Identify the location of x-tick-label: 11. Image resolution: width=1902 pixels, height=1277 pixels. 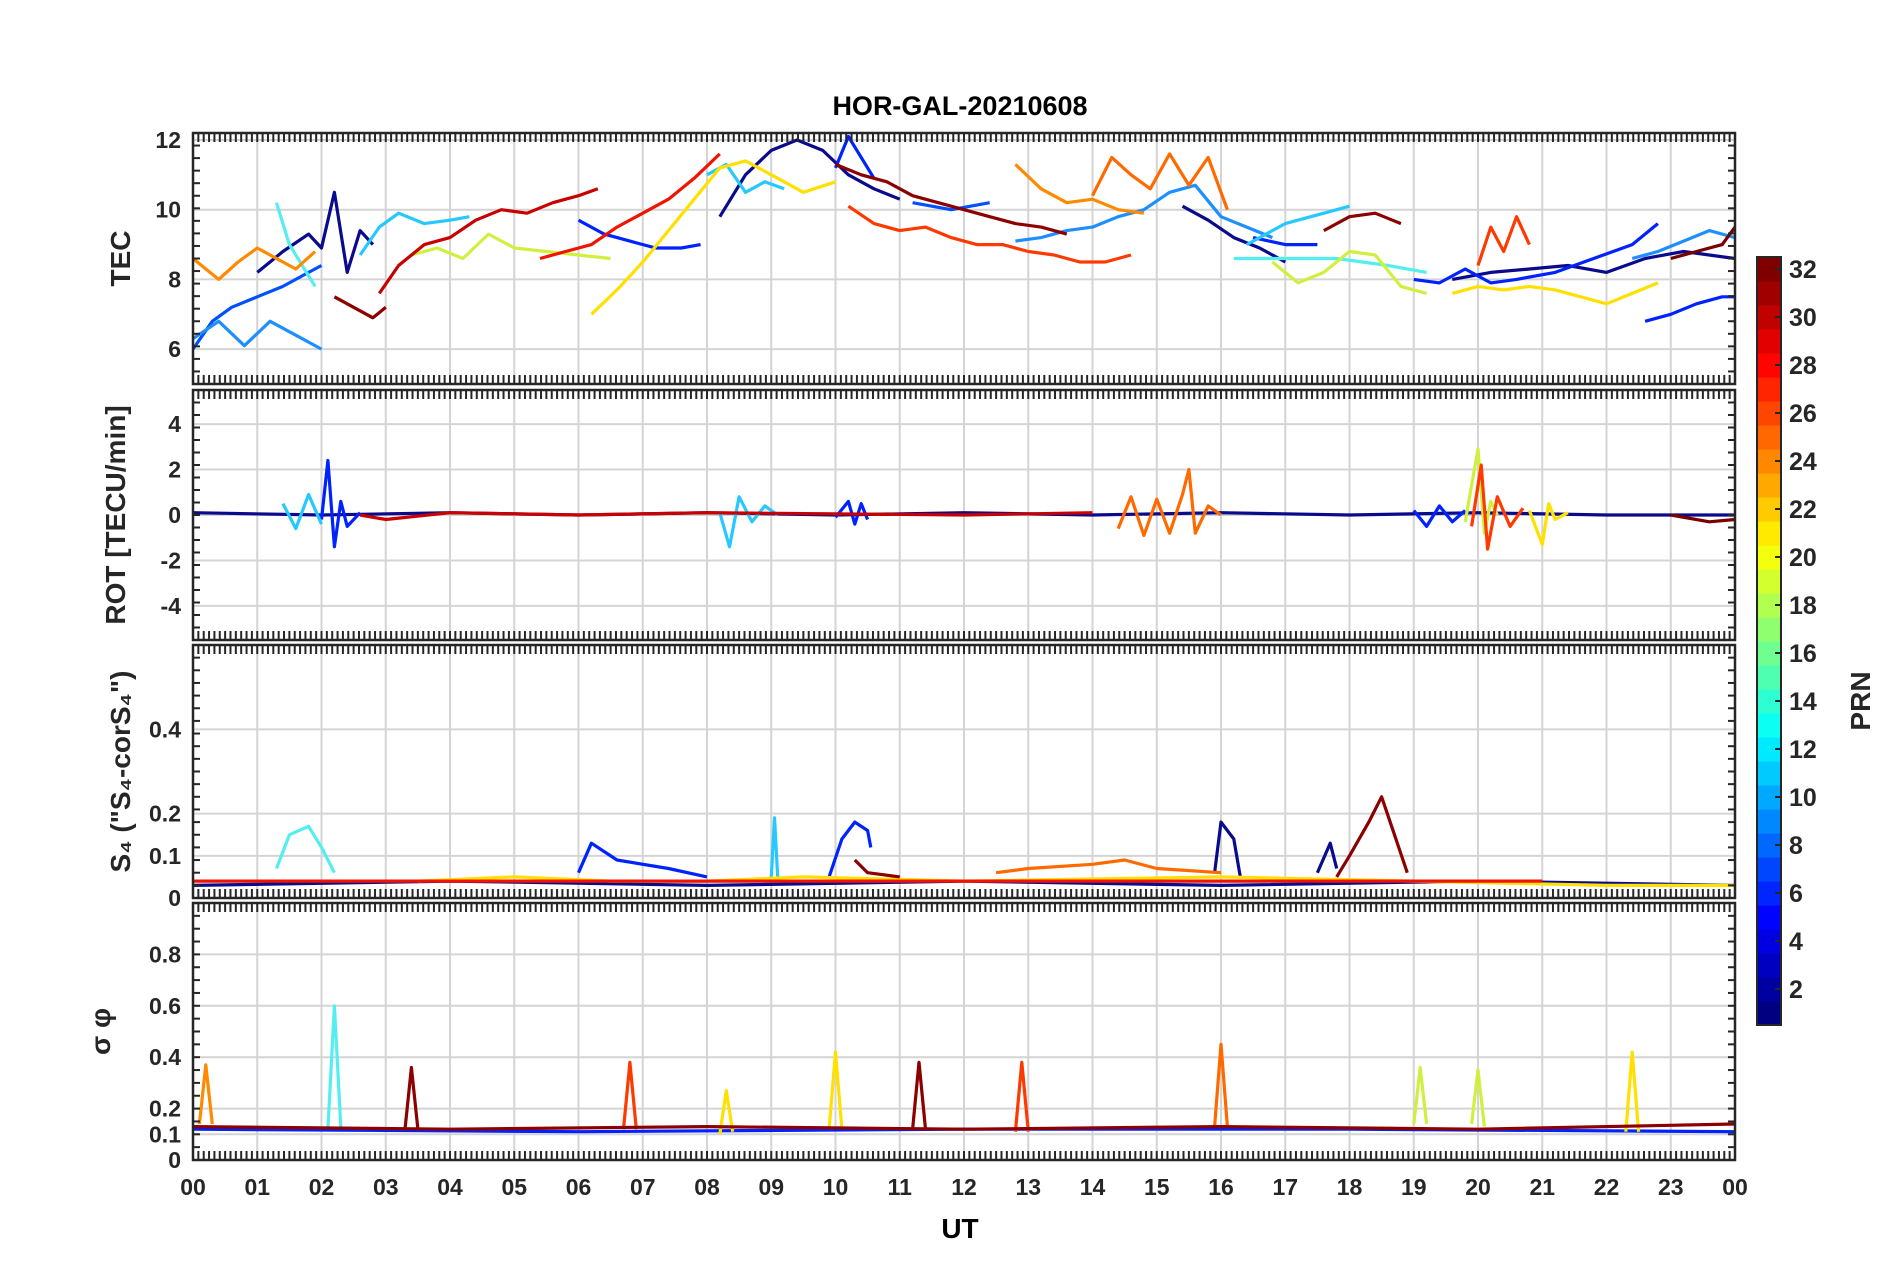
(900, 1187).